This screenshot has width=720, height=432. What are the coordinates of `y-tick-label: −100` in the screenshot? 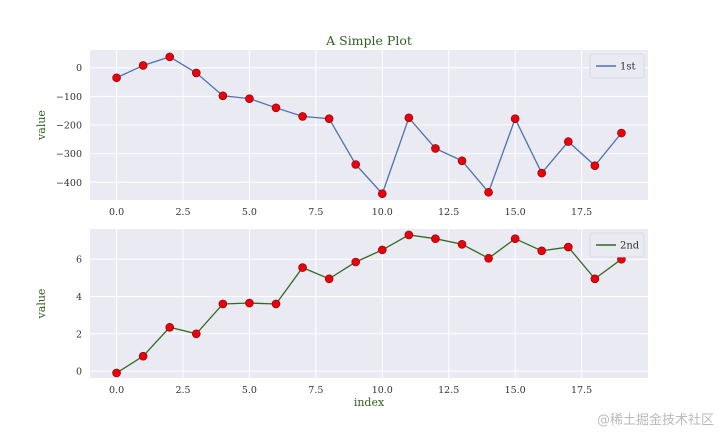 It's located at (69, 97).